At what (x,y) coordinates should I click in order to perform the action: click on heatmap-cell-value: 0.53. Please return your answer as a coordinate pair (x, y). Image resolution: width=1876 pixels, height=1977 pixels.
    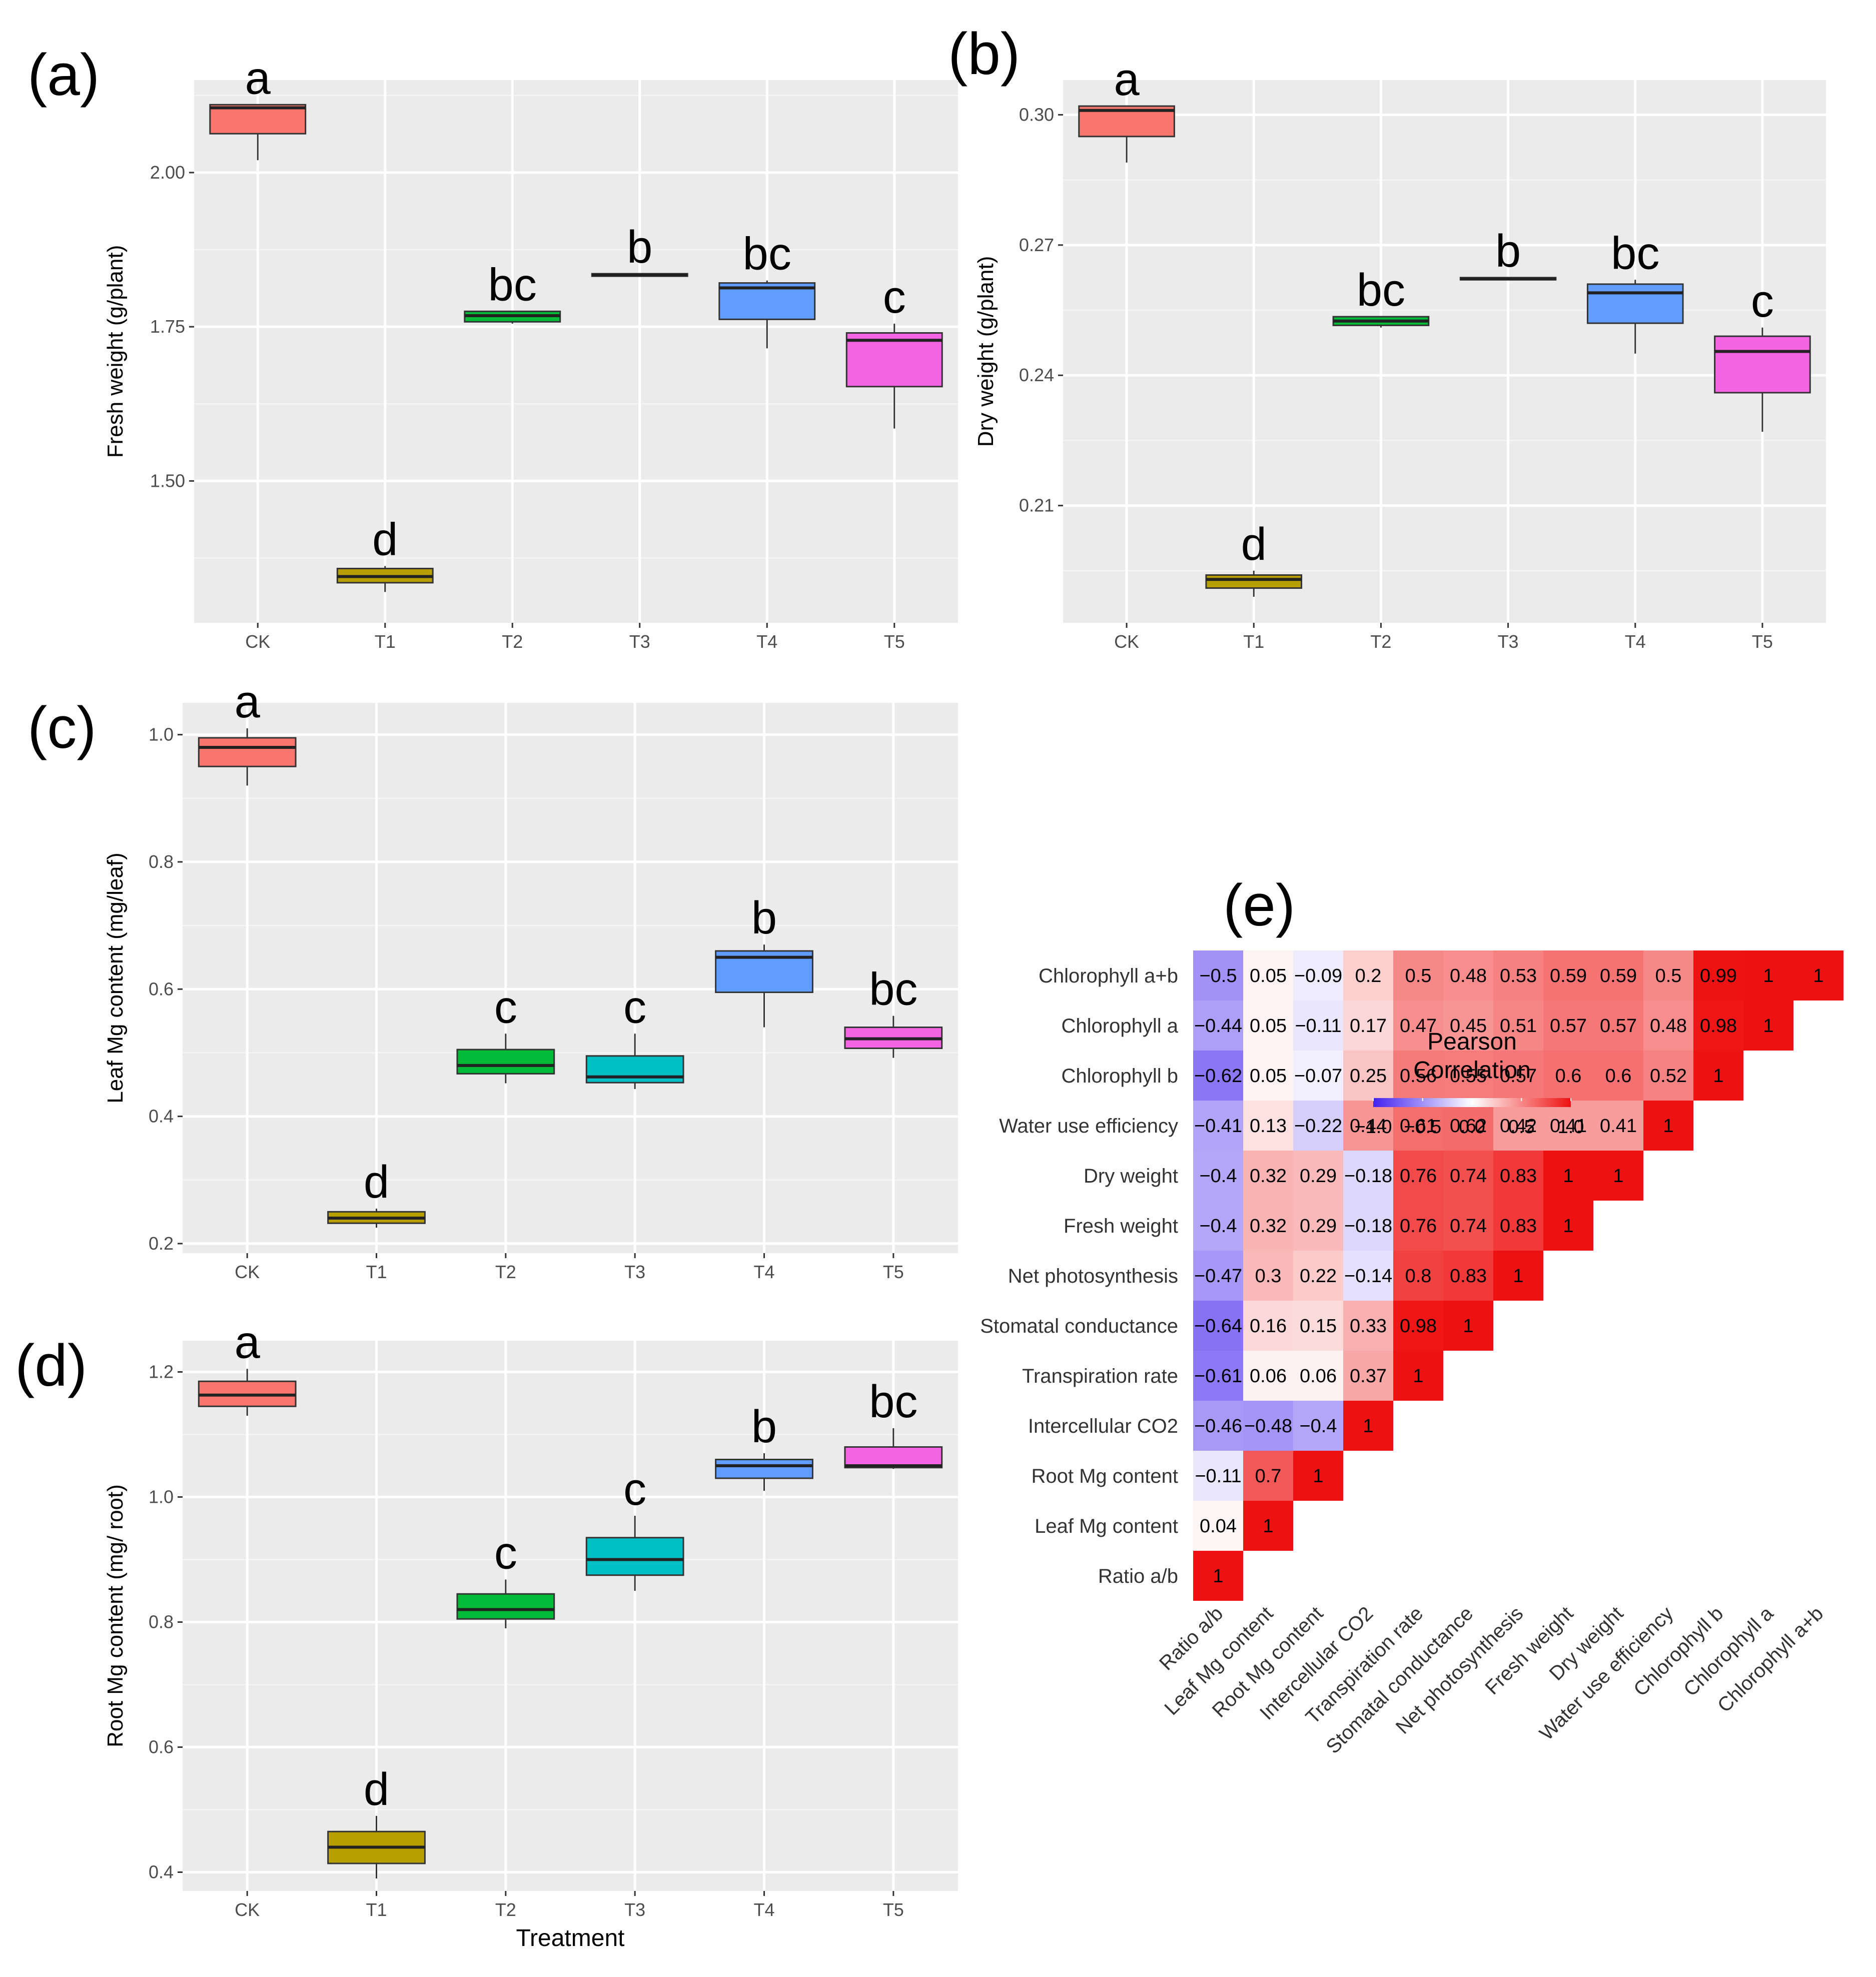
    Looking at the image, I should click on (1518, 975).